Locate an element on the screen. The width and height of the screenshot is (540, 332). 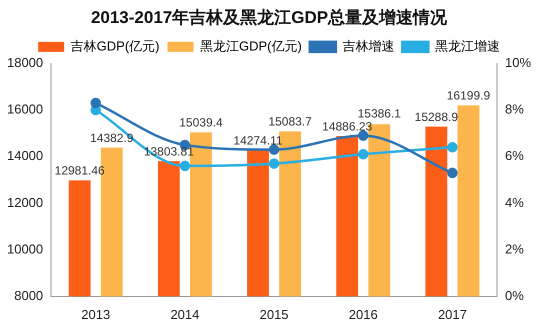
chart-title: 2013-2017年吉林及黑龙江GDP总量及增速情况 is located at coordinates (269, 17).